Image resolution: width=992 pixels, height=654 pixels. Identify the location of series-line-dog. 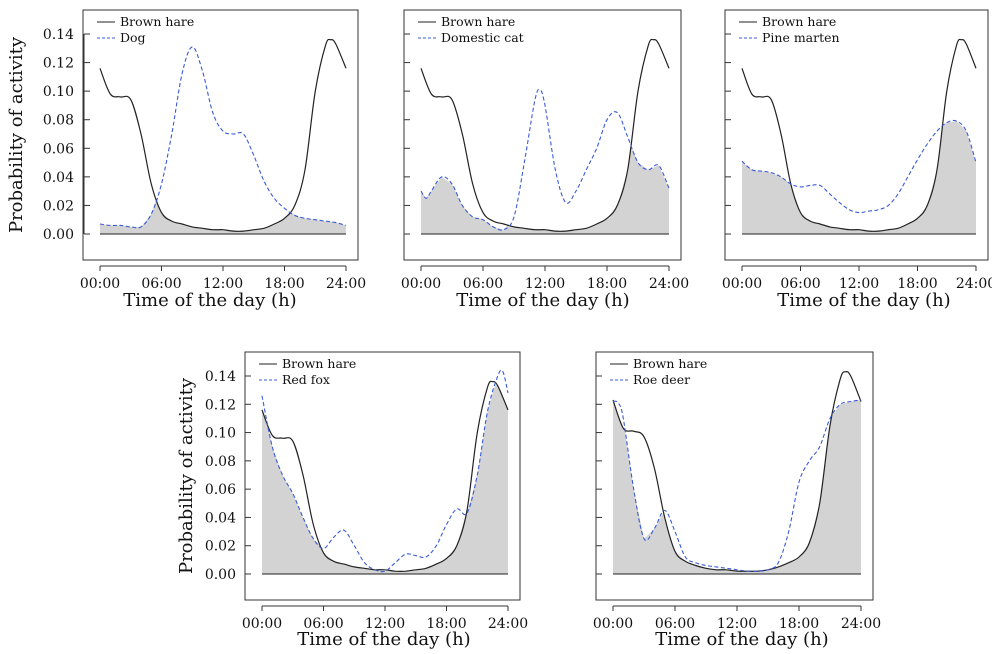
(223, 137).